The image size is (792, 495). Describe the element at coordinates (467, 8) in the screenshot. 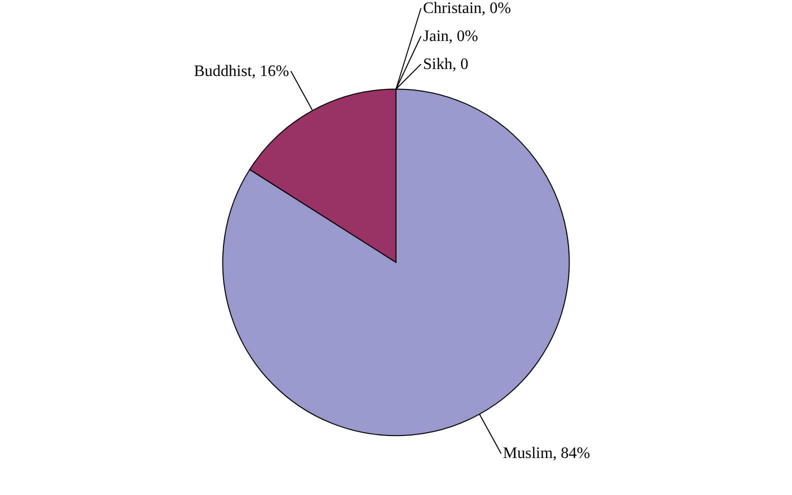

I see `category-label: Christain, 0%` at that location.